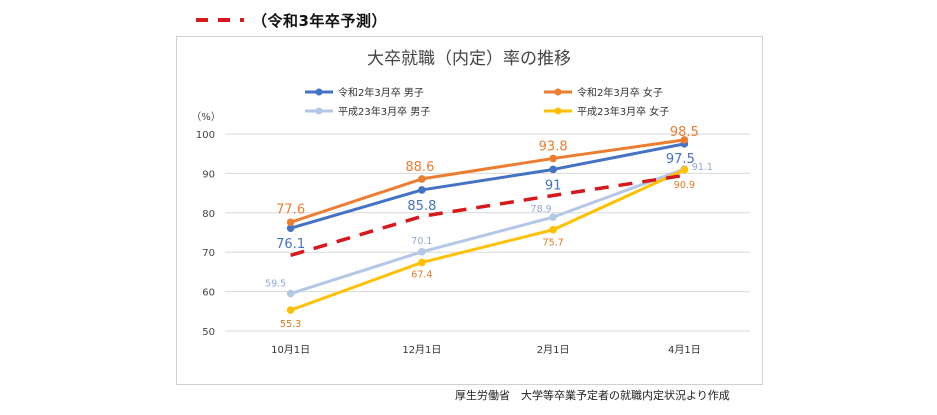 The width and height of the screenshot is (937, 415). Describe the element at coordinates (220, 20) in the screenshot. I see `forecast-legend-line` at that location.